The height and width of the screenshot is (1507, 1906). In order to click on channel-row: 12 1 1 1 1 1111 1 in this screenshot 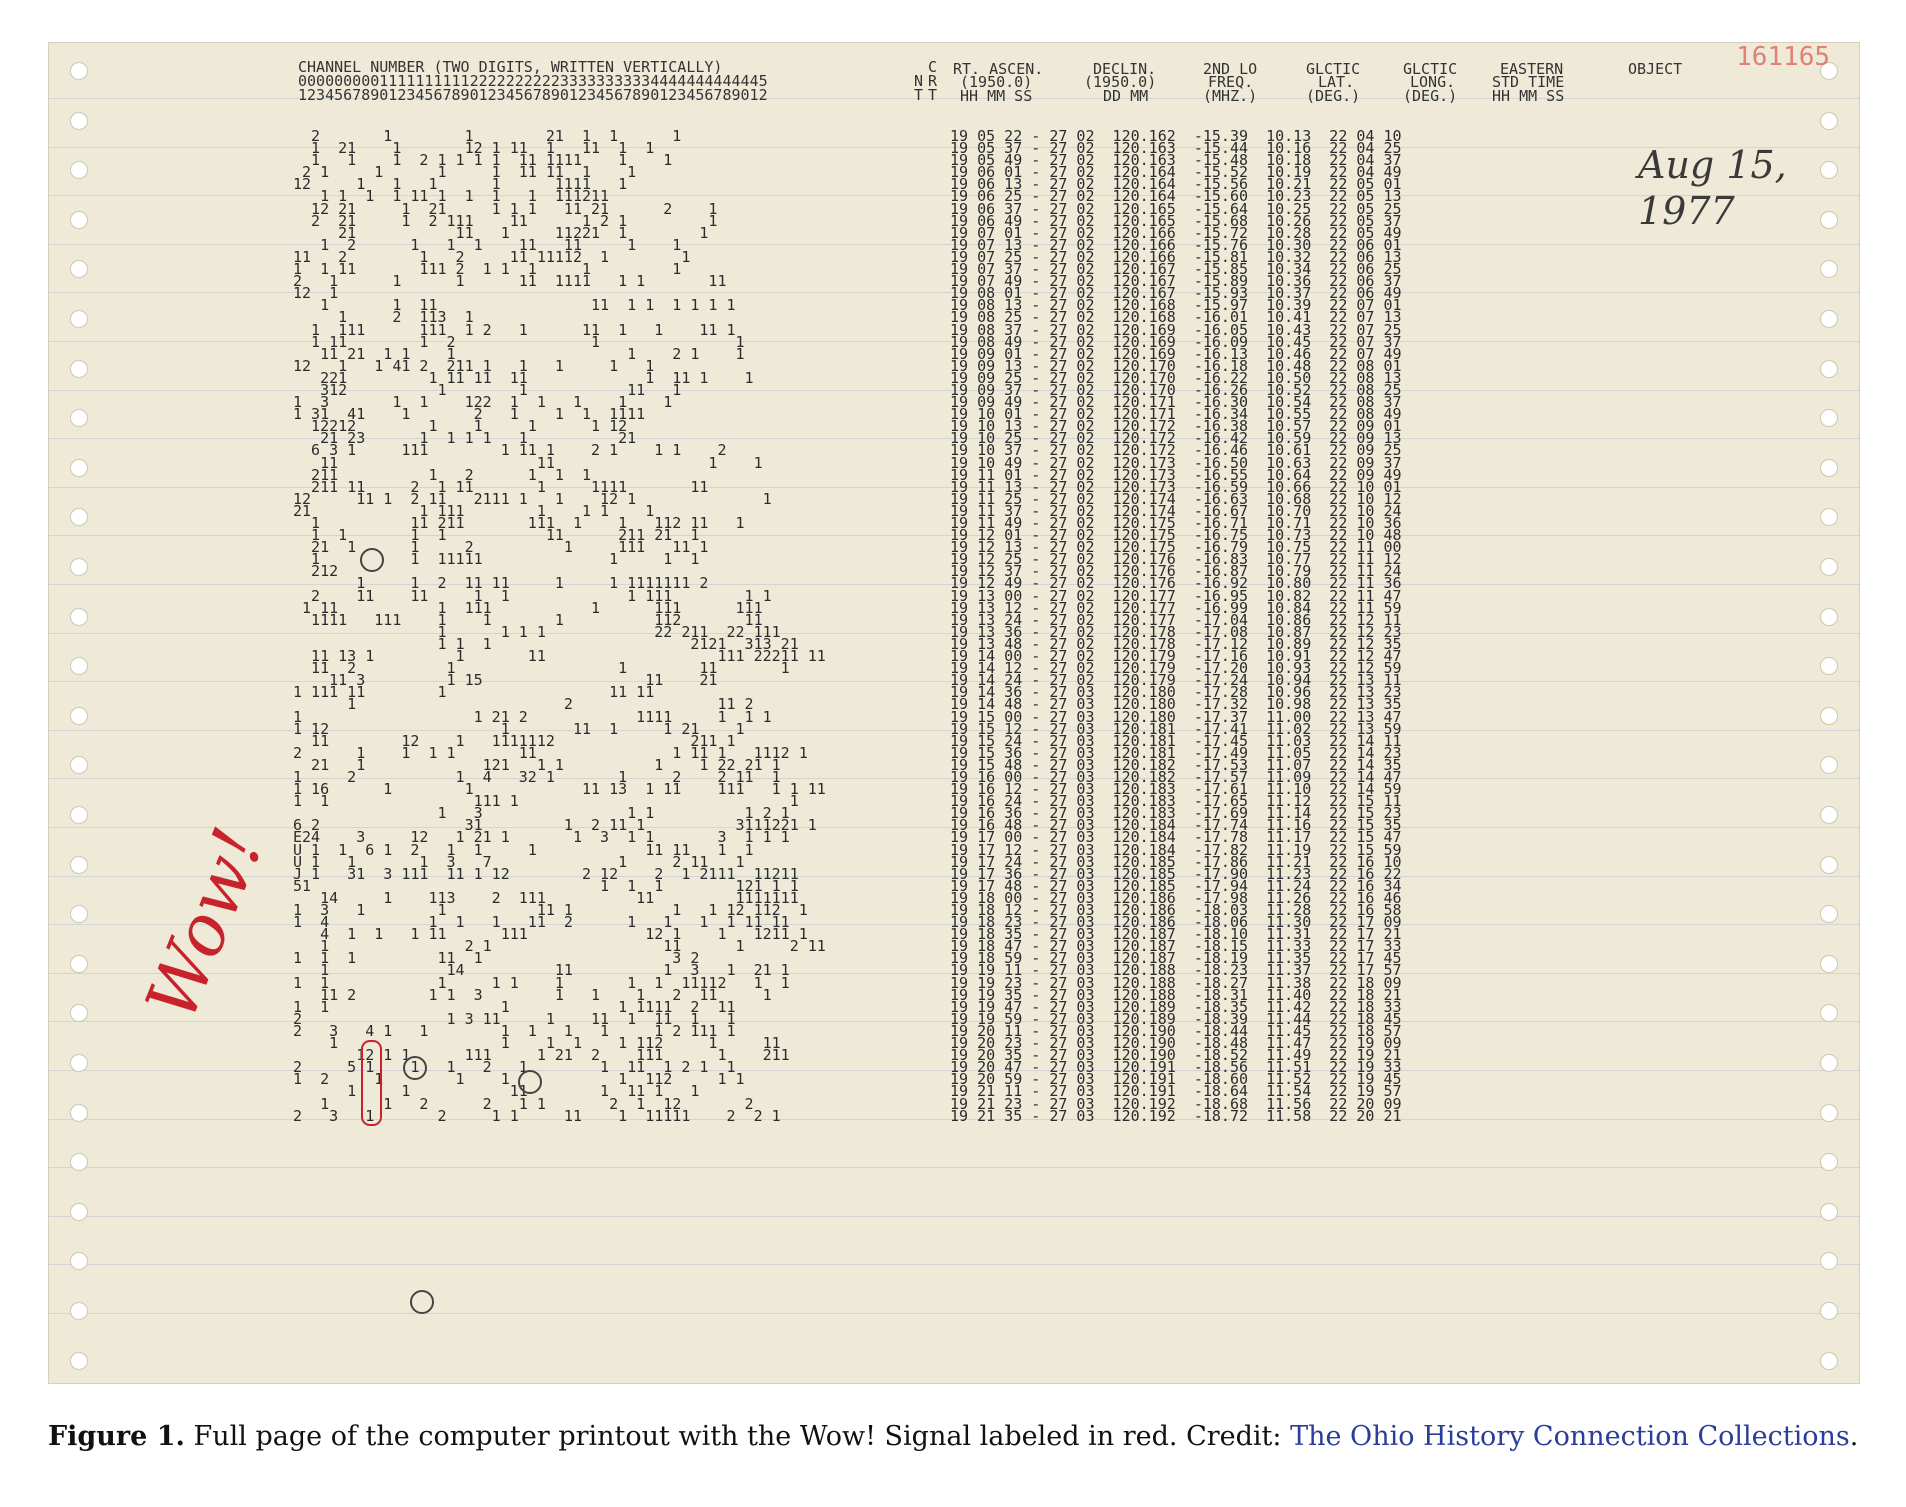, I will do `click(460, 184)`.